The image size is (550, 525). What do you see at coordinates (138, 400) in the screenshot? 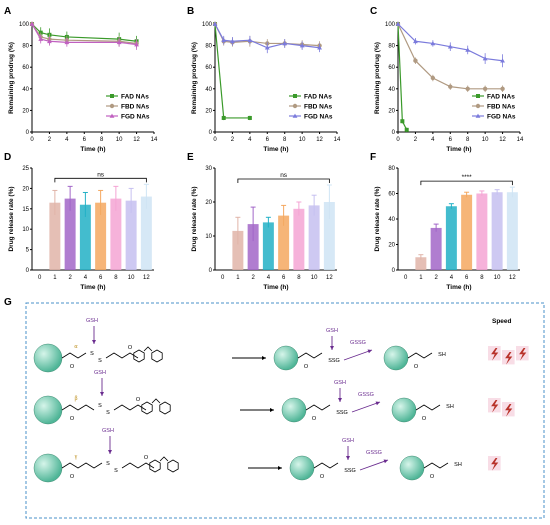
I see `ester-oxygen: O` at bounding box center [138, 400].